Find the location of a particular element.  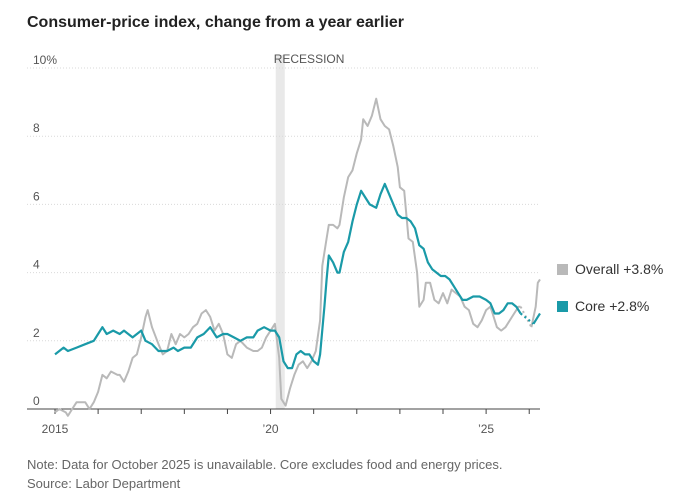

legend-swatch-core is located at coordinates (562, 306).